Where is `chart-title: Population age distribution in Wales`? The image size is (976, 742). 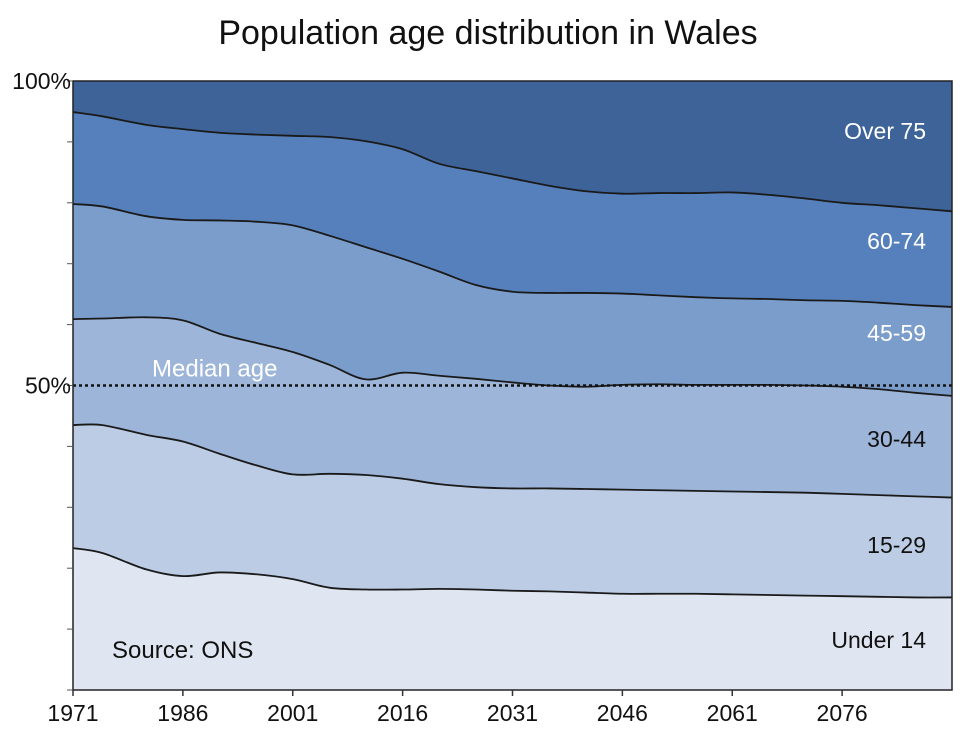 chart-title: Population age distribution in Wales is located at coordinates (488, 33).